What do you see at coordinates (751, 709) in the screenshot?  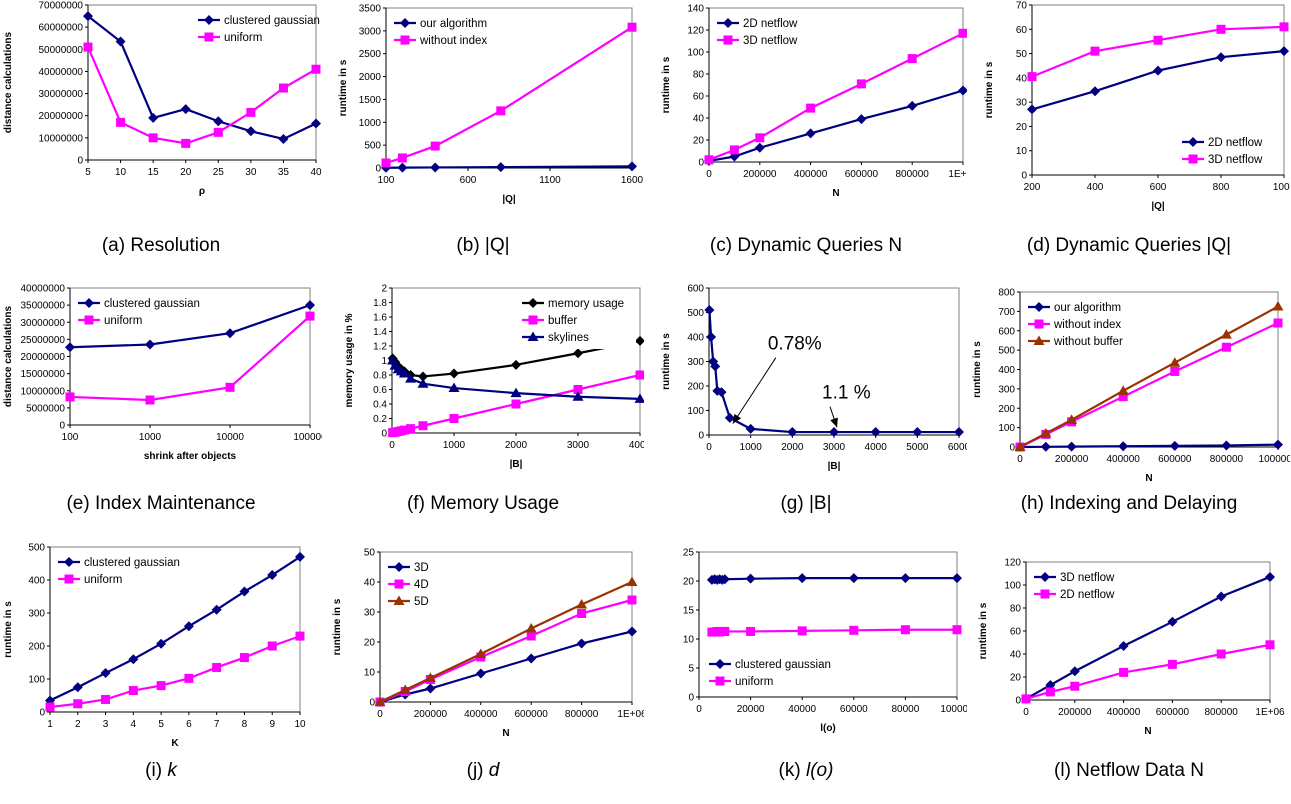 I see `x-tick-label: 20000` at bounding box center [751, 709].